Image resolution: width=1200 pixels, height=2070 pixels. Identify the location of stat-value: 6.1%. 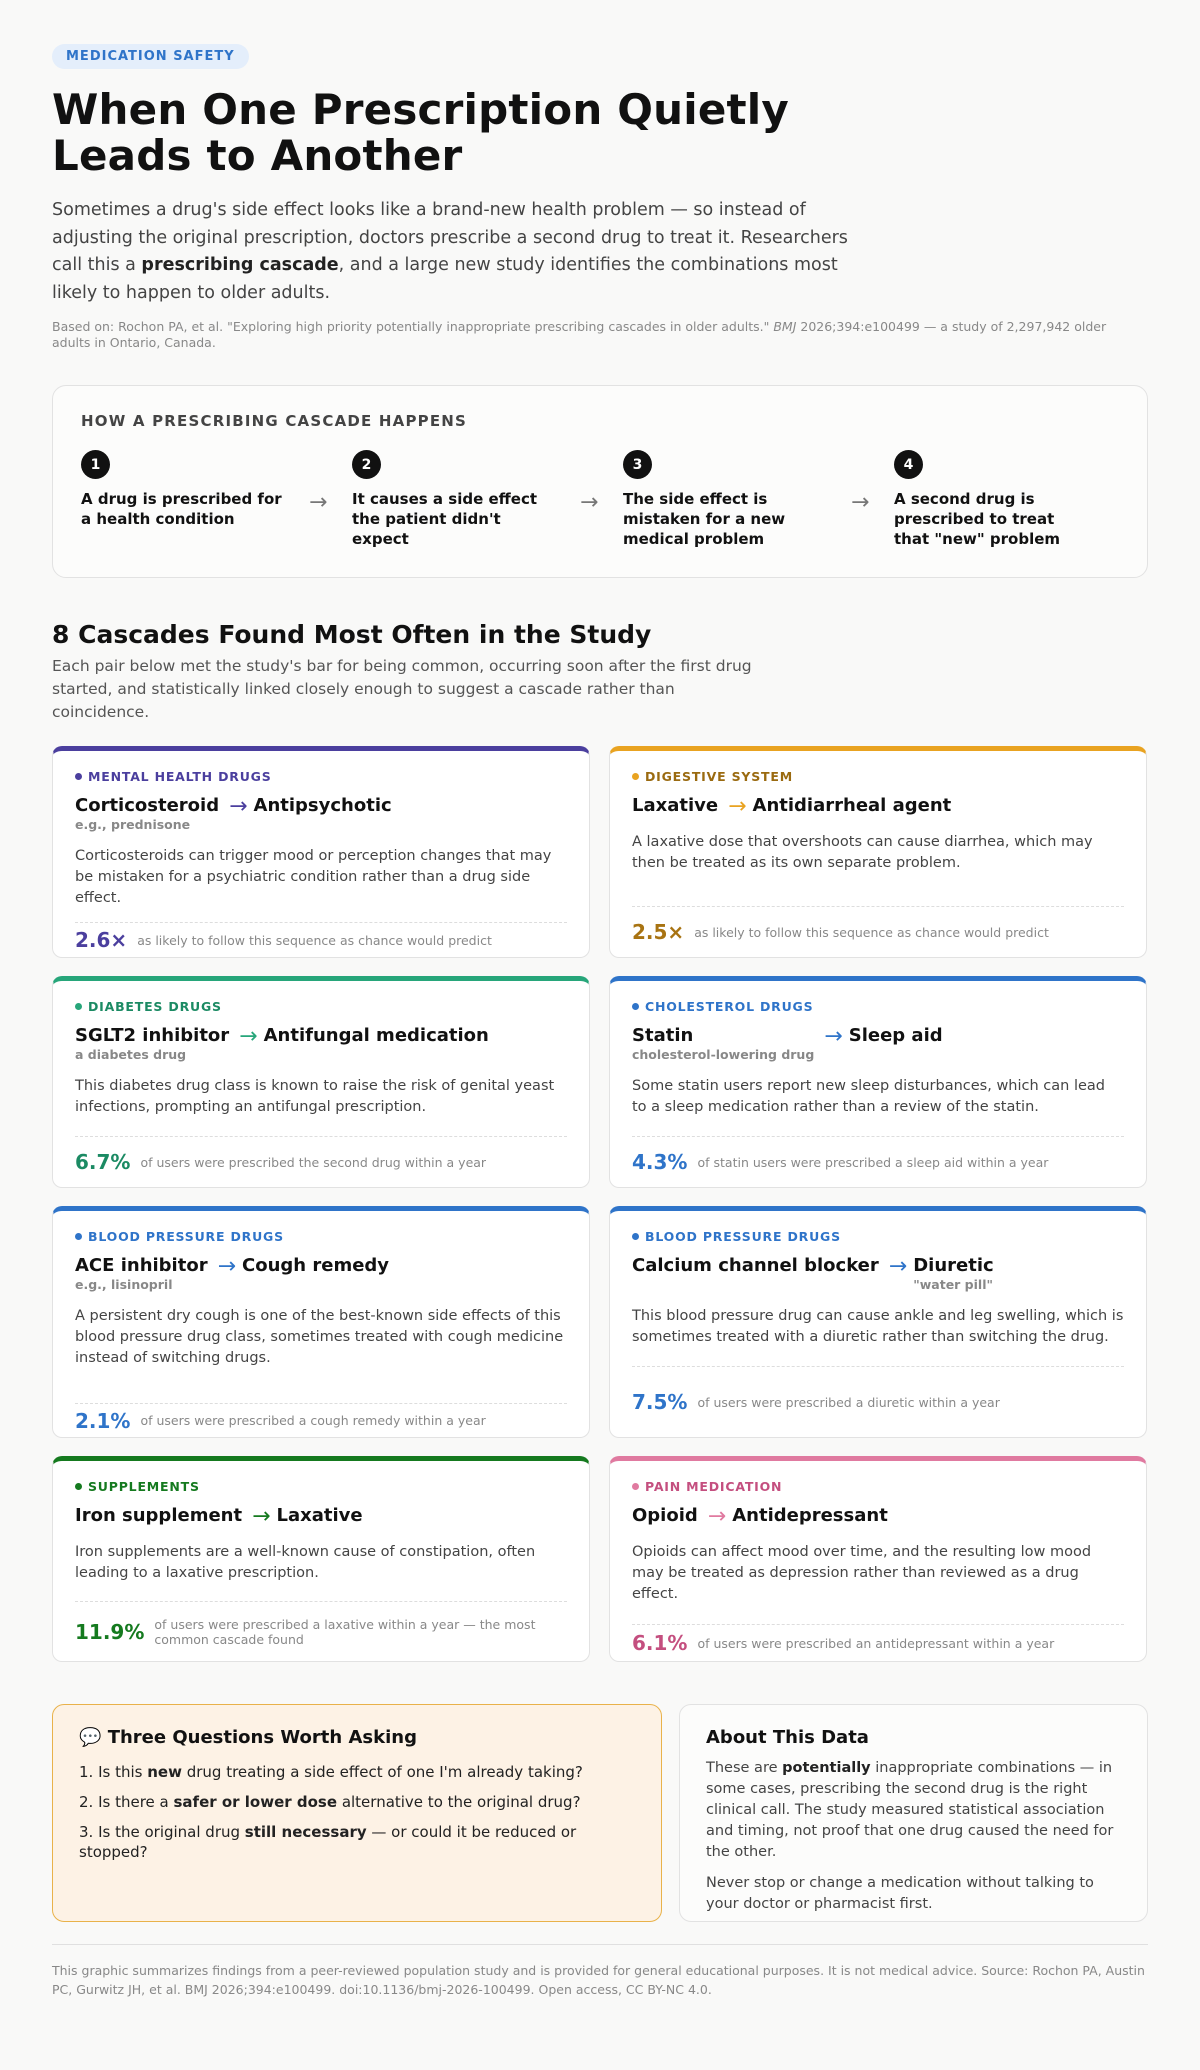
(660, 1643).